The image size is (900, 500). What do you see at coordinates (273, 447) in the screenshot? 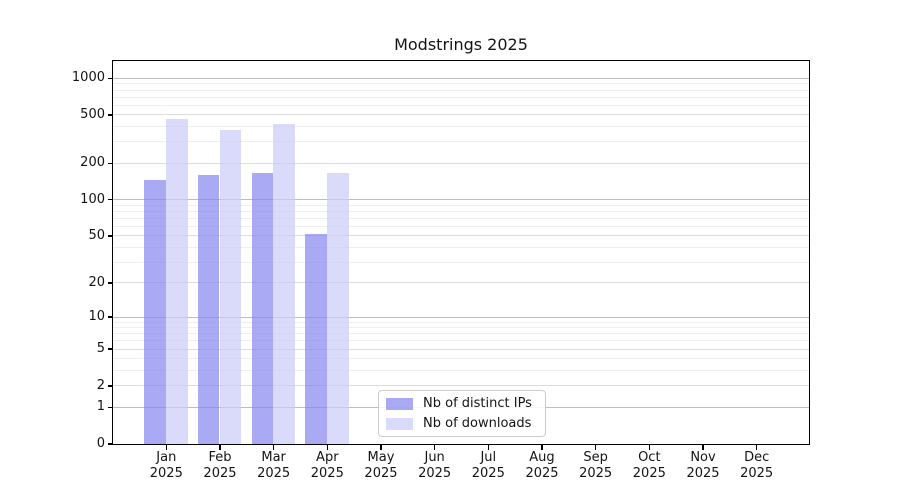
I see `x-tick-mark-mar` at bounding box center [273, 447].